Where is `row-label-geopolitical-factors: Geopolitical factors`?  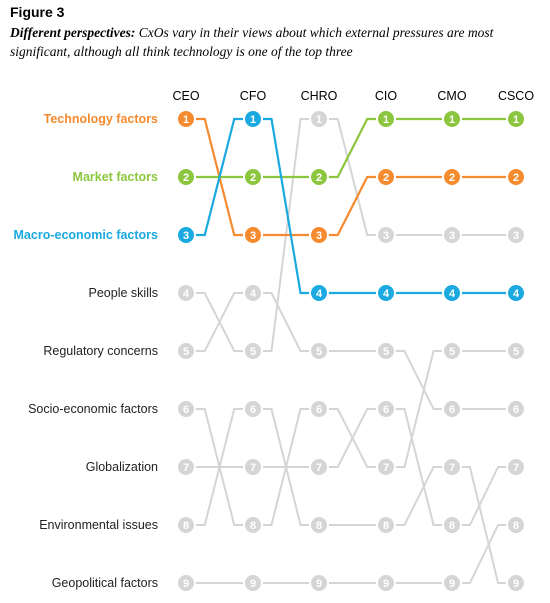 row-label-geopolitical-factors: Geopolitical factors is located at coordinates (105, 583).